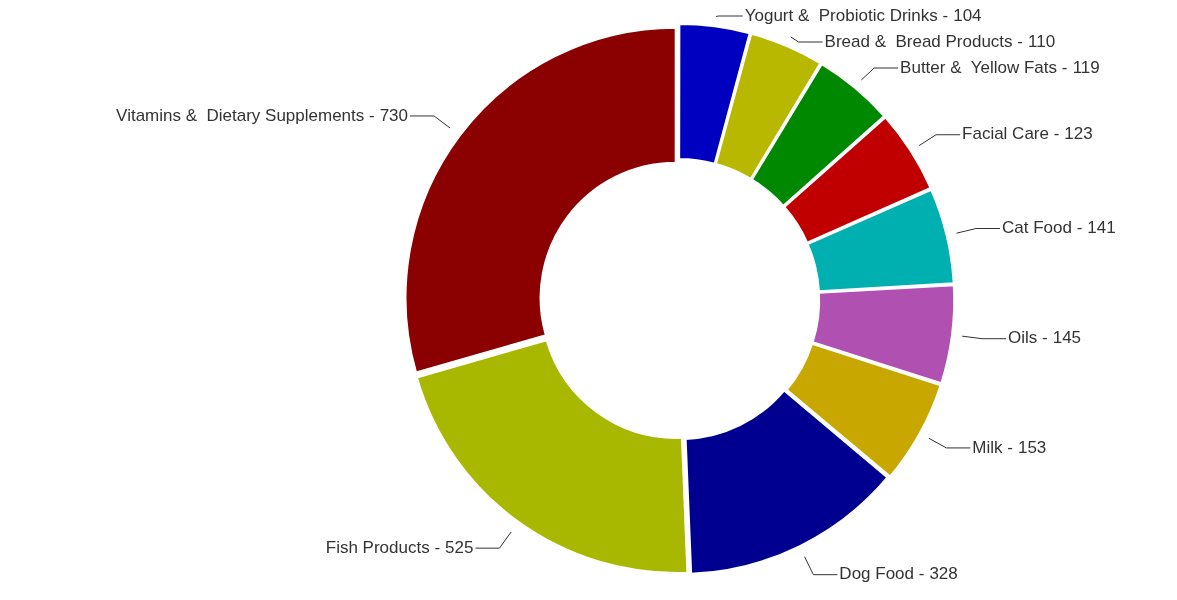  Describe the element at coordinates (1042, 228) in the screenshot. I see `slice-label: Cat Food -` at that location.